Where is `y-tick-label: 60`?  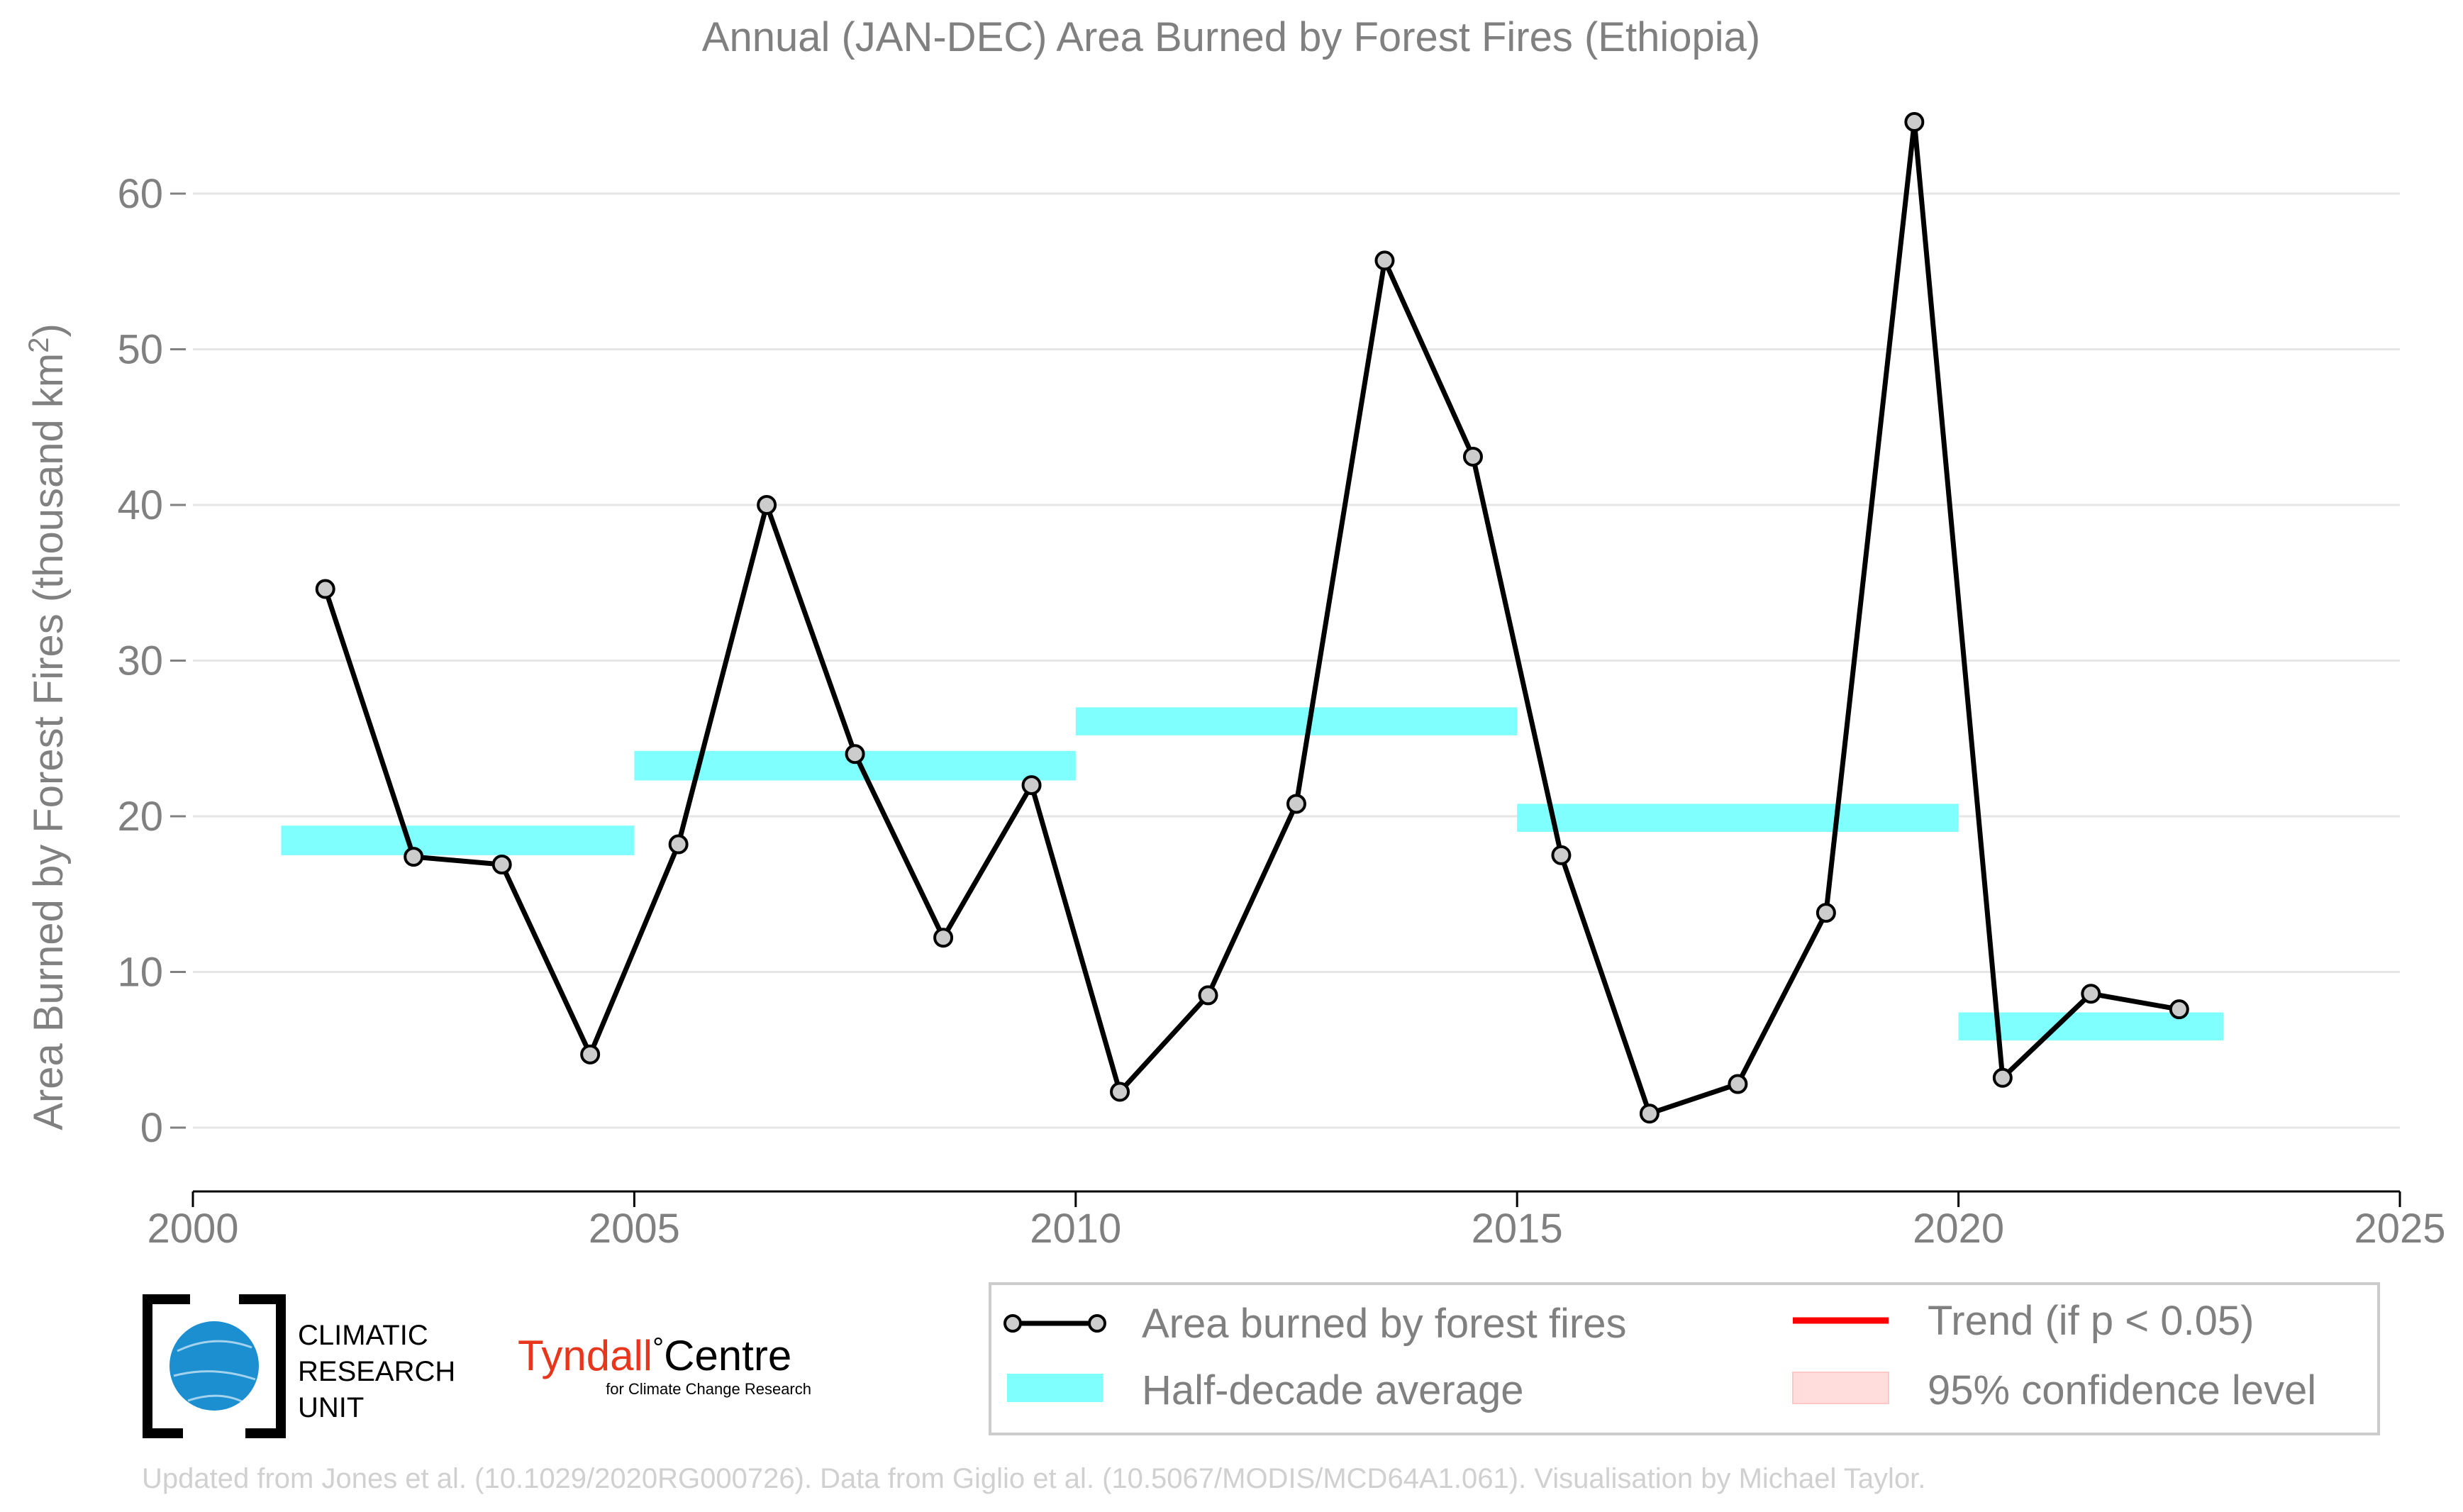 y-tick-label: 60 is located at coordinates (140, 194).